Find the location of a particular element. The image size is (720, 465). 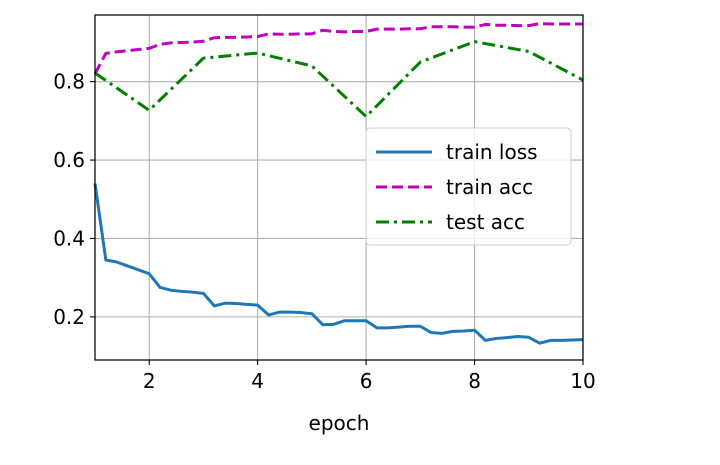

series-line-test-acc is located at coordinates (339, 79).